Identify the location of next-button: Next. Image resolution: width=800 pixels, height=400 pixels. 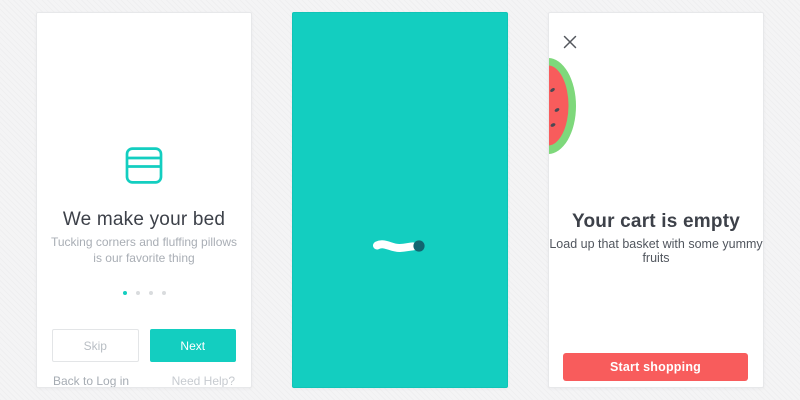
(192, 345).